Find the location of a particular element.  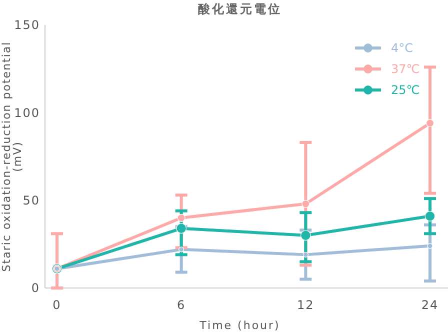

legend-label: 37℃ is located at coordinates (405, 69).